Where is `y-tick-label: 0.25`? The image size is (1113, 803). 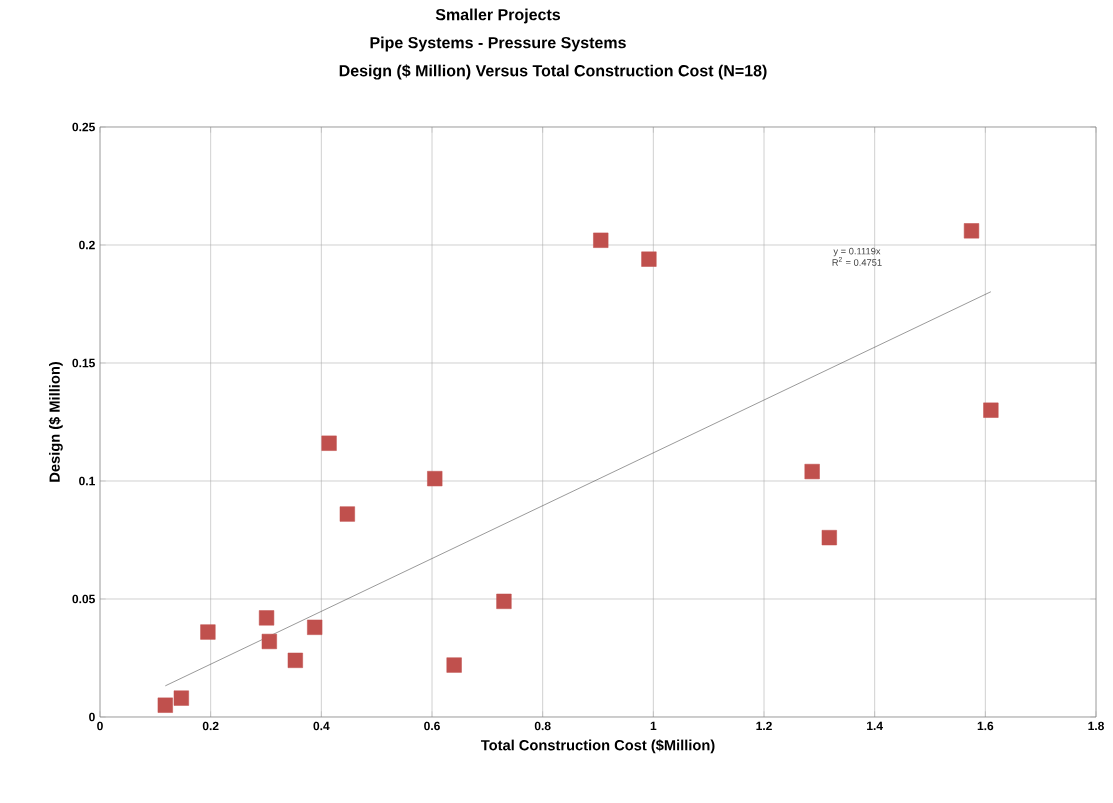
y-tick-label: 0.25 is located at coordinates (83, 127).